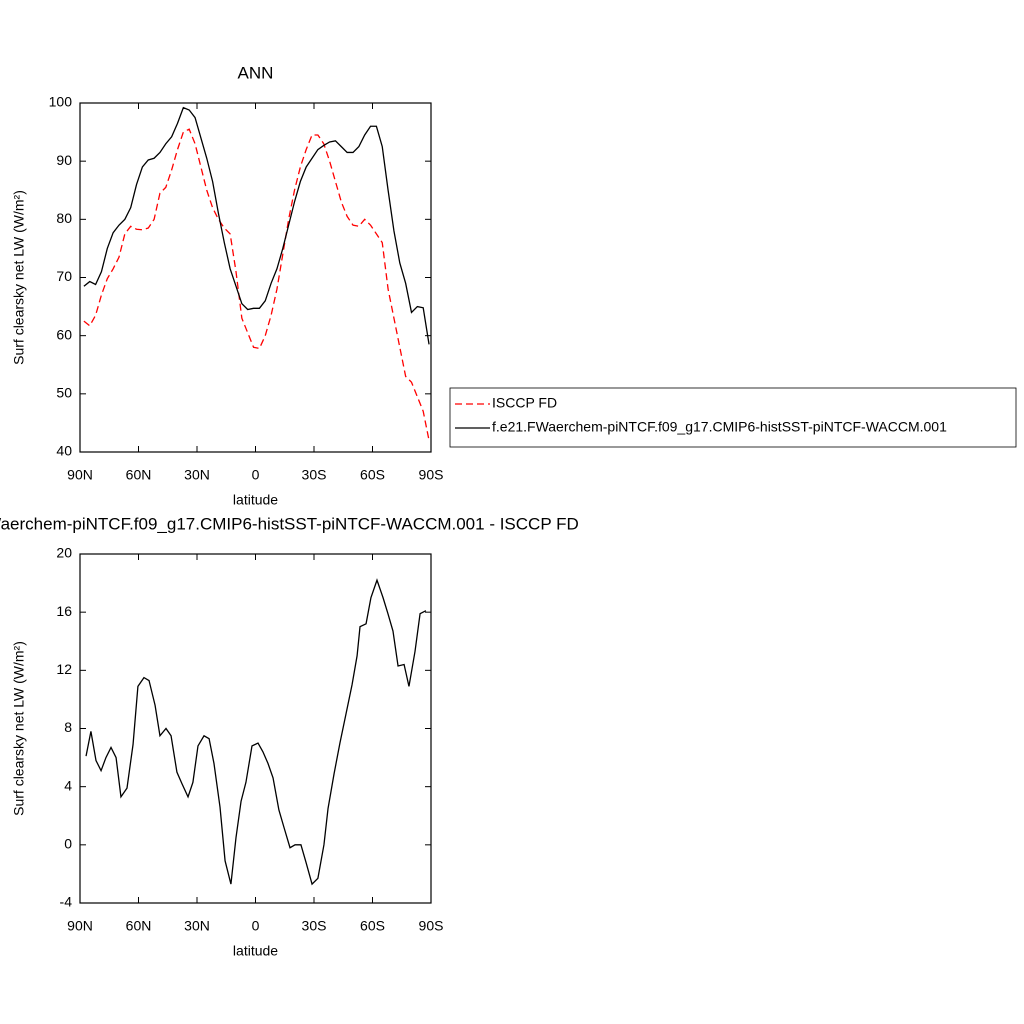 The height and width of the screenshot is (1024, 1024). I want to click on y-tick-label: 40, so click(64, 451).